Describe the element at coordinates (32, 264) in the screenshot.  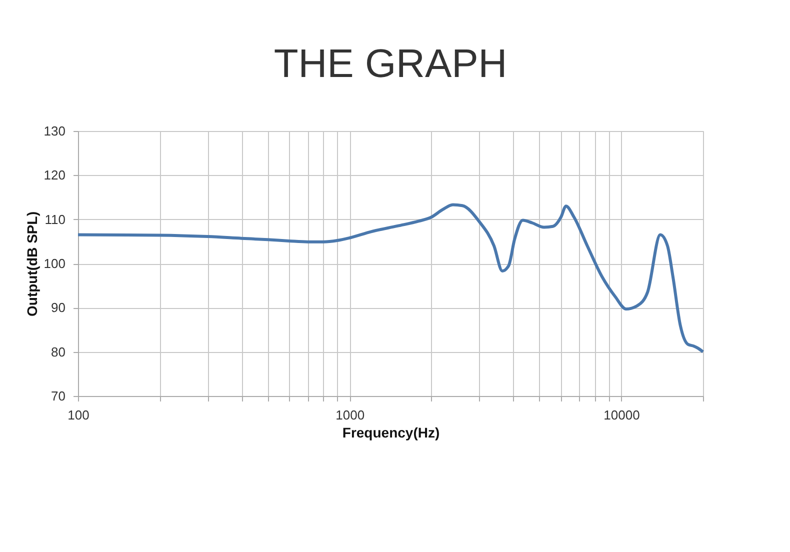
I see `y-axis-title: Output(dB SPL)` at that location.